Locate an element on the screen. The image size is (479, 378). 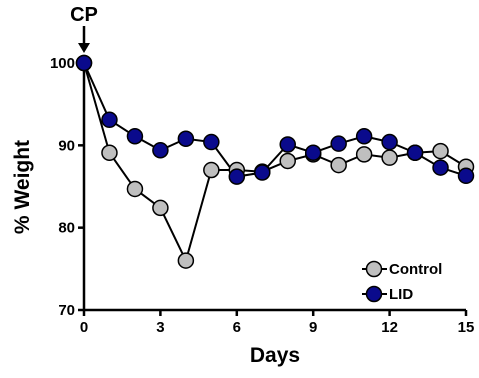
legend-item-control: Control is located at coordinates (402, 269).